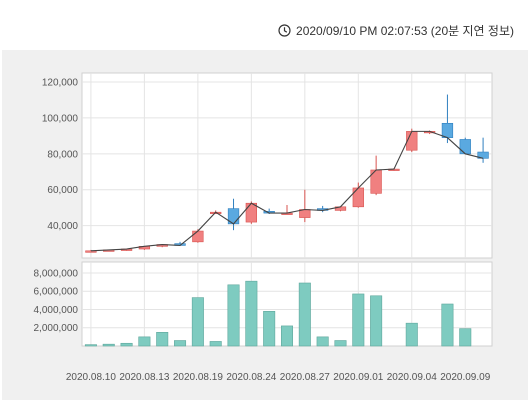  Describe the element at coordinates (305, 377) in the screenshot. I see `x-tick-label: 2020.08.27` at that location.